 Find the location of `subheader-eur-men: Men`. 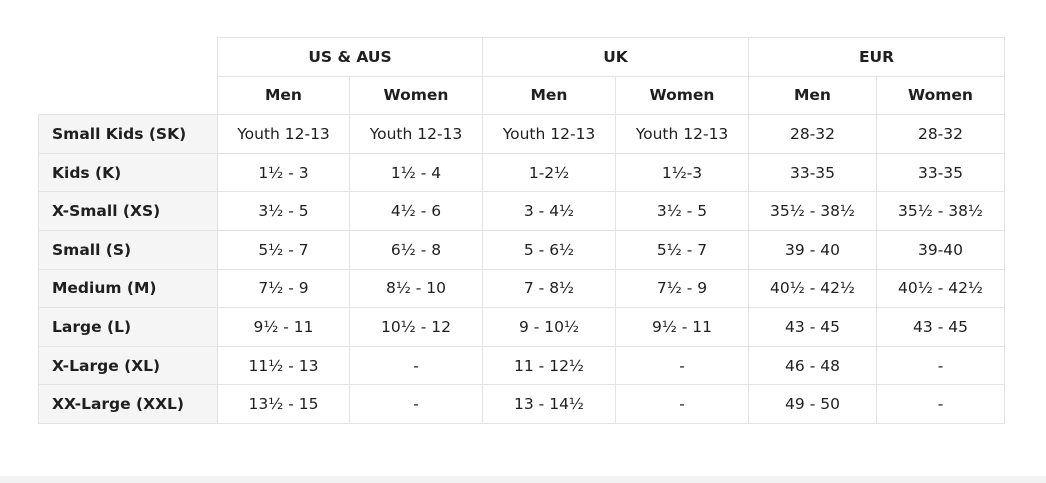

subheader-eur-men: Men is located at coordinates (812, 95).